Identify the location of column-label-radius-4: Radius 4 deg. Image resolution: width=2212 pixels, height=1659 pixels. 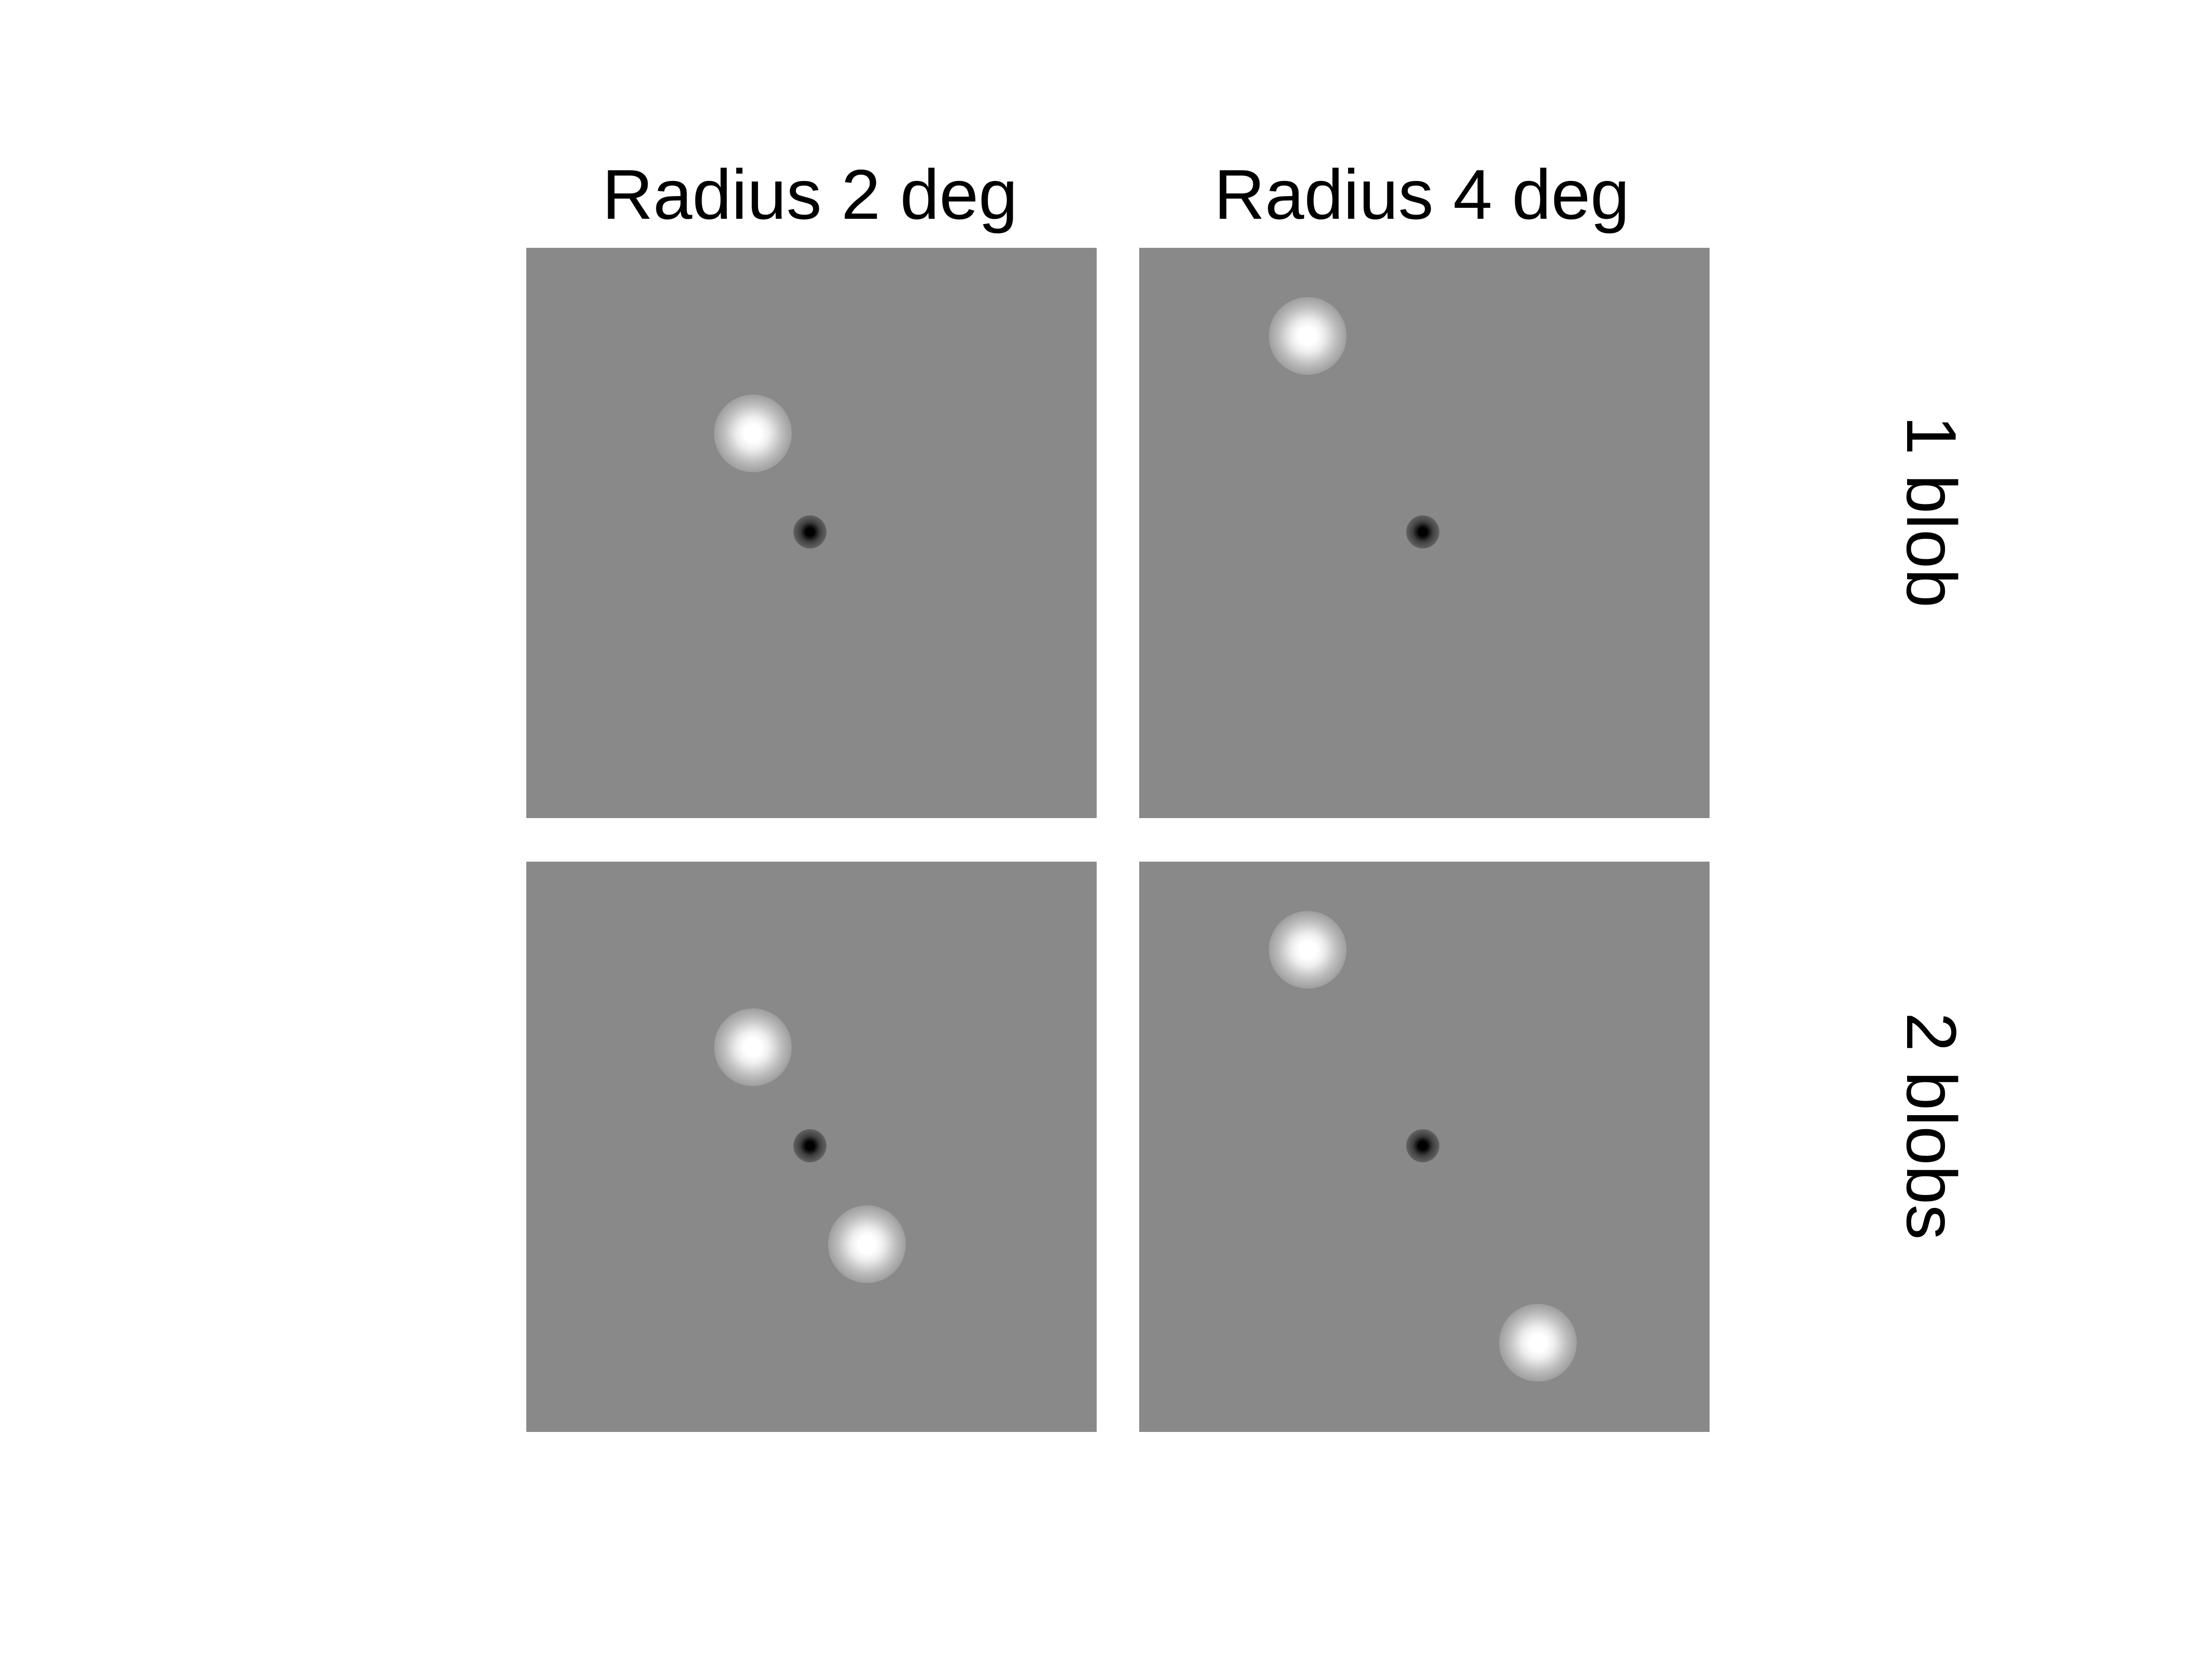
(1422, 194).